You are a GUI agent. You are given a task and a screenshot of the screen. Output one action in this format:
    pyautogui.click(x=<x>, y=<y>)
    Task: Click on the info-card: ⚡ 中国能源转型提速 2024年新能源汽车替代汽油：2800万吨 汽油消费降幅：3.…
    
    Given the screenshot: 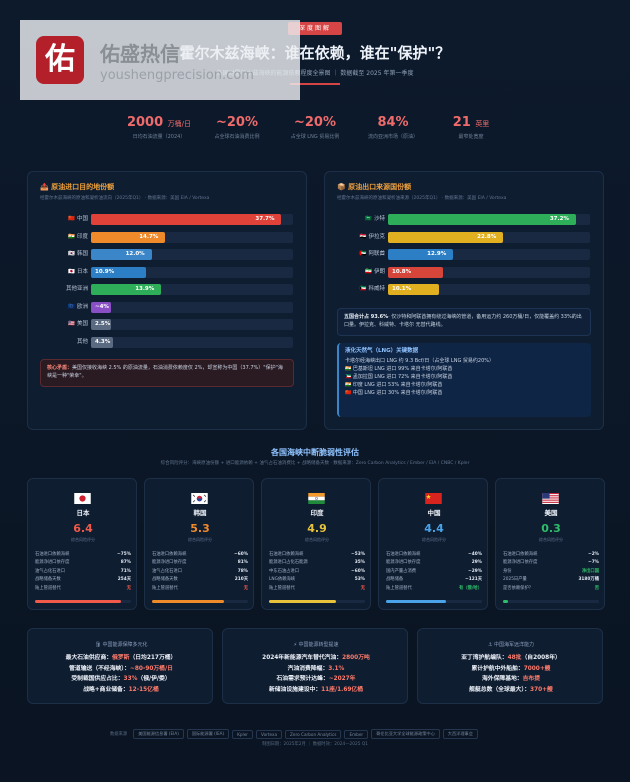 What is the action you would take?
    pyautogui.click(x=315, y=666)
    